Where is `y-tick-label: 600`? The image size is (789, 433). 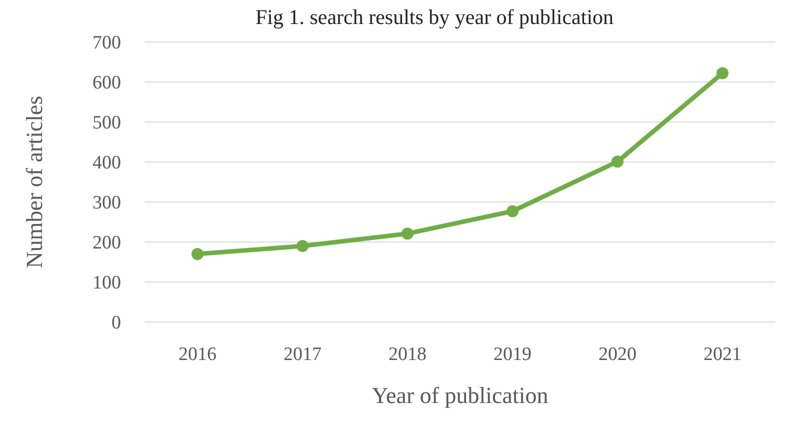 y-tick-label: 600 is located at coordinates (106, 83).